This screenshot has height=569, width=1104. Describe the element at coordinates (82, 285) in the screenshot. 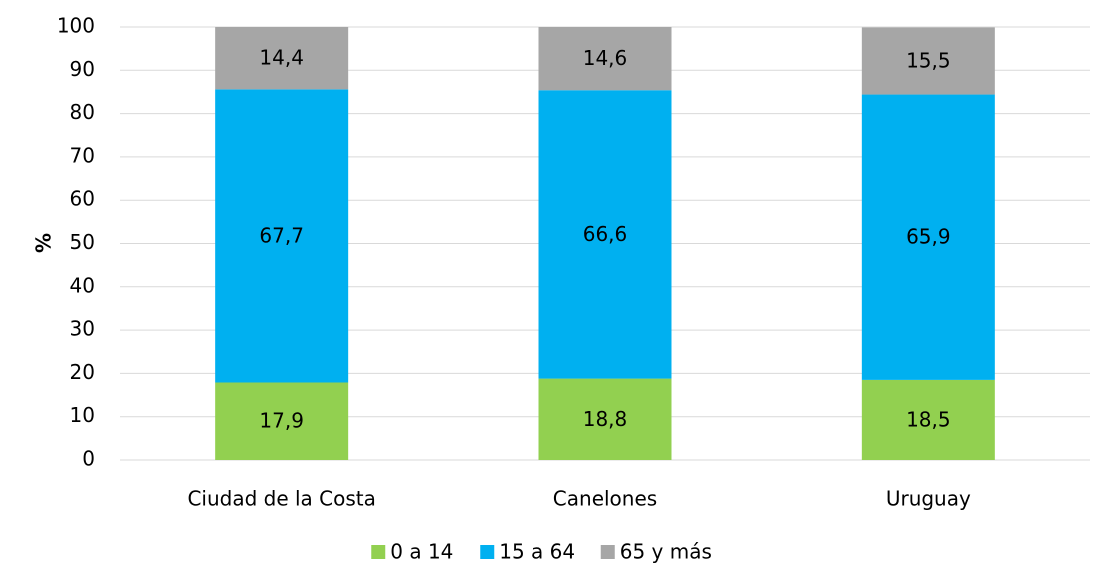

I see `y-tick-label: 40` at that location.